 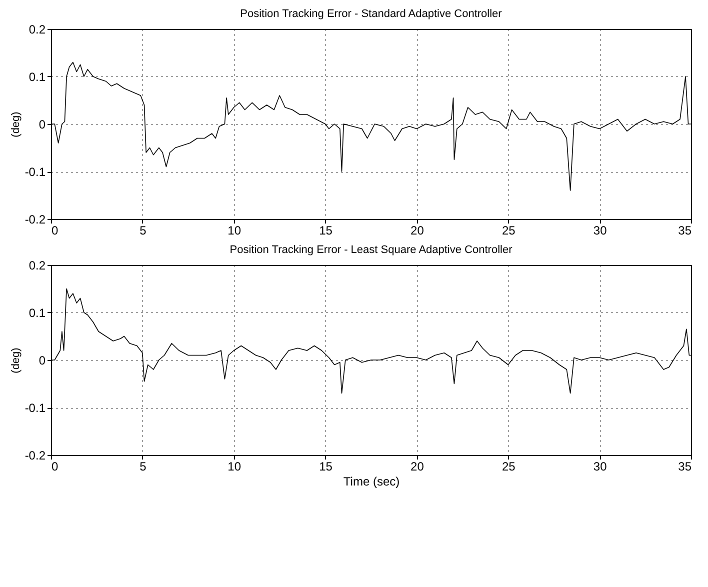 What do you see at coordinates (371, 481) in the screenshot?
I see `x-axis-title: Time (sec)` at bounding box center [371, 481].